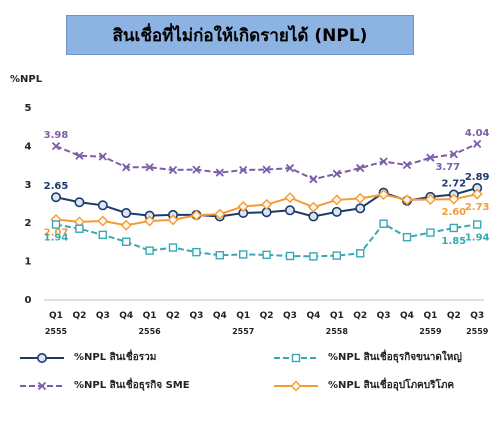  Describe the element at coordinates (56, 233) in the screenshot. I see `data-label: 2.07` at that location.